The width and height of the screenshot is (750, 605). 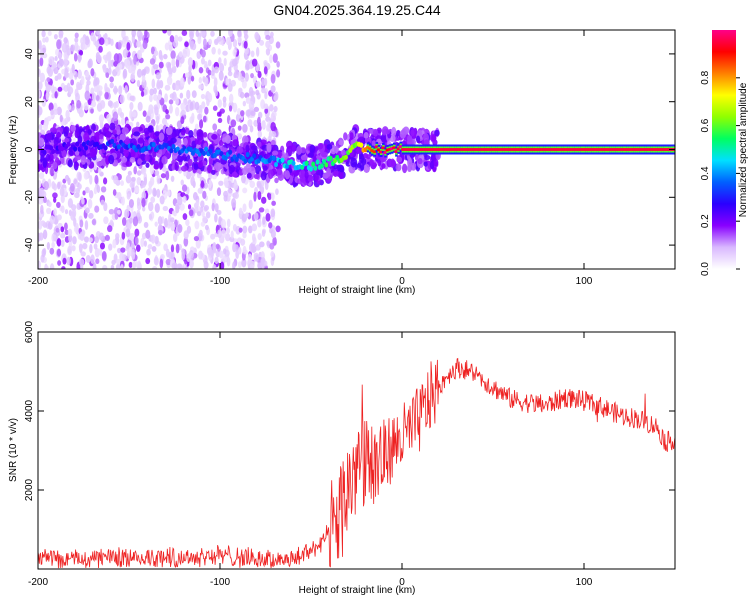 What do you see at coordinates (220, 582) in the screenshot?
I see `snr-xtick-label: -100` at bounding box center [220, 582].